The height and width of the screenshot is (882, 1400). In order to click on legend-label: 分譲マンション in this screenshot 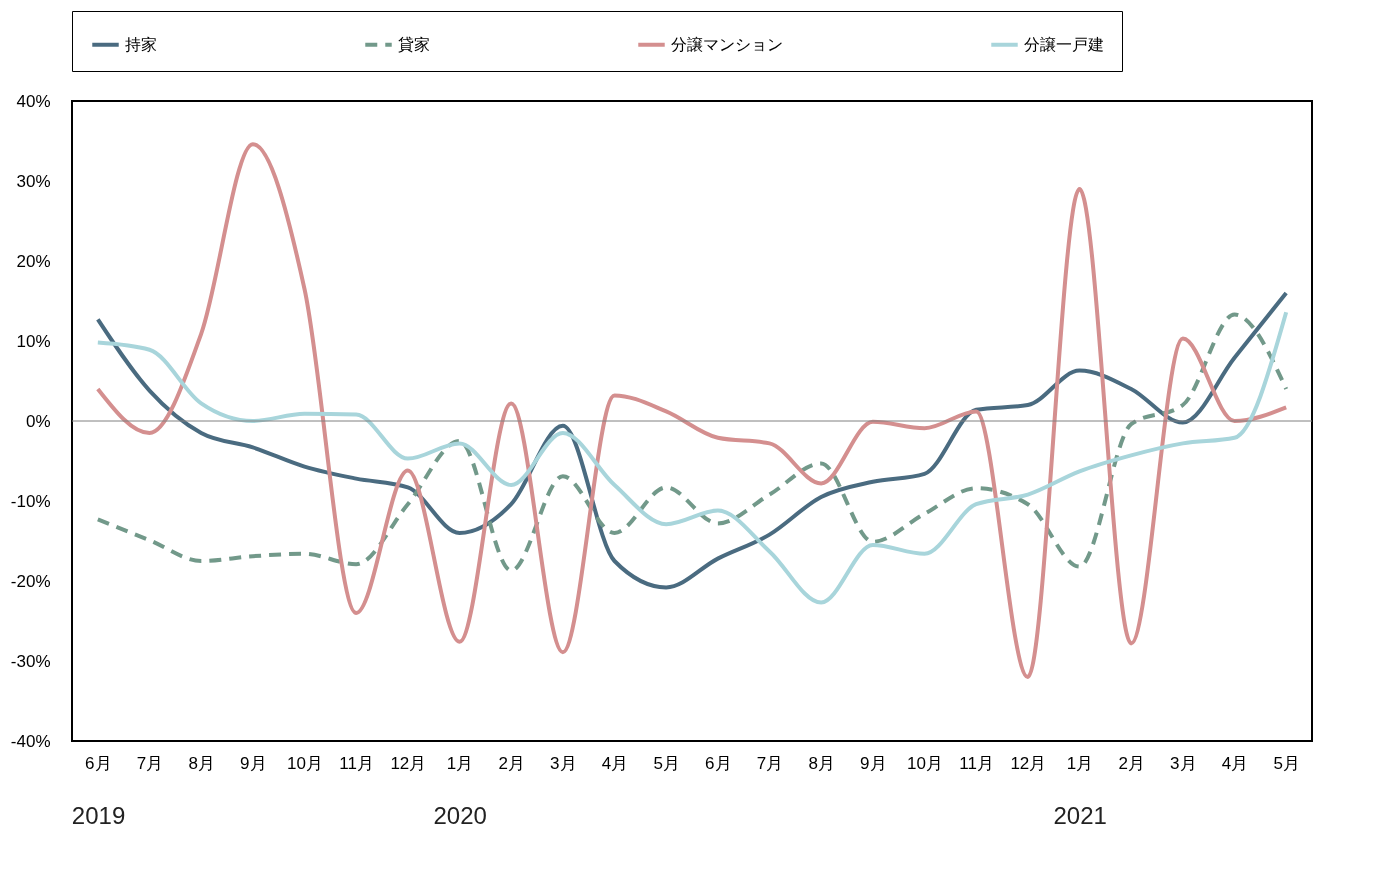, I will do `click(727, 44)`.